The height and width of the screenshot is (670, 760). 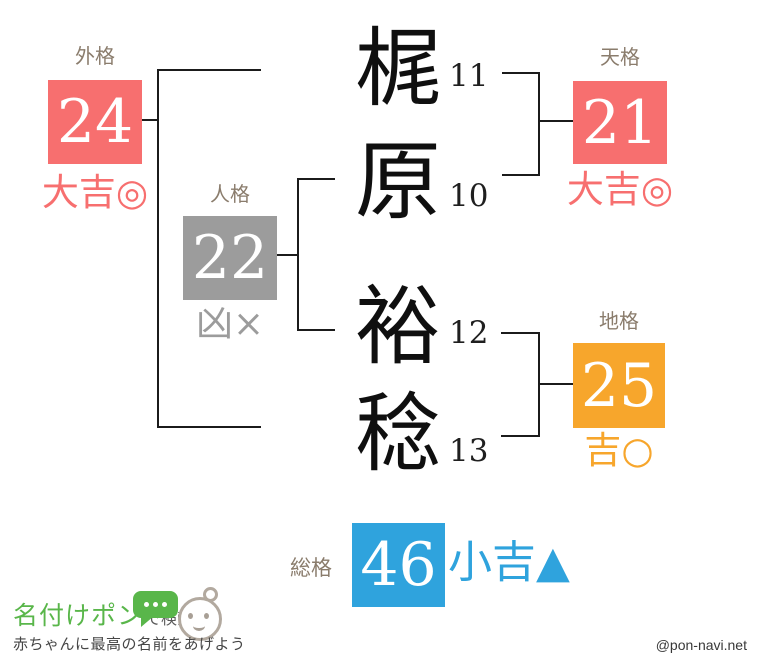 I want to click on soukaku-value: 46, so click(x=398, y=565).